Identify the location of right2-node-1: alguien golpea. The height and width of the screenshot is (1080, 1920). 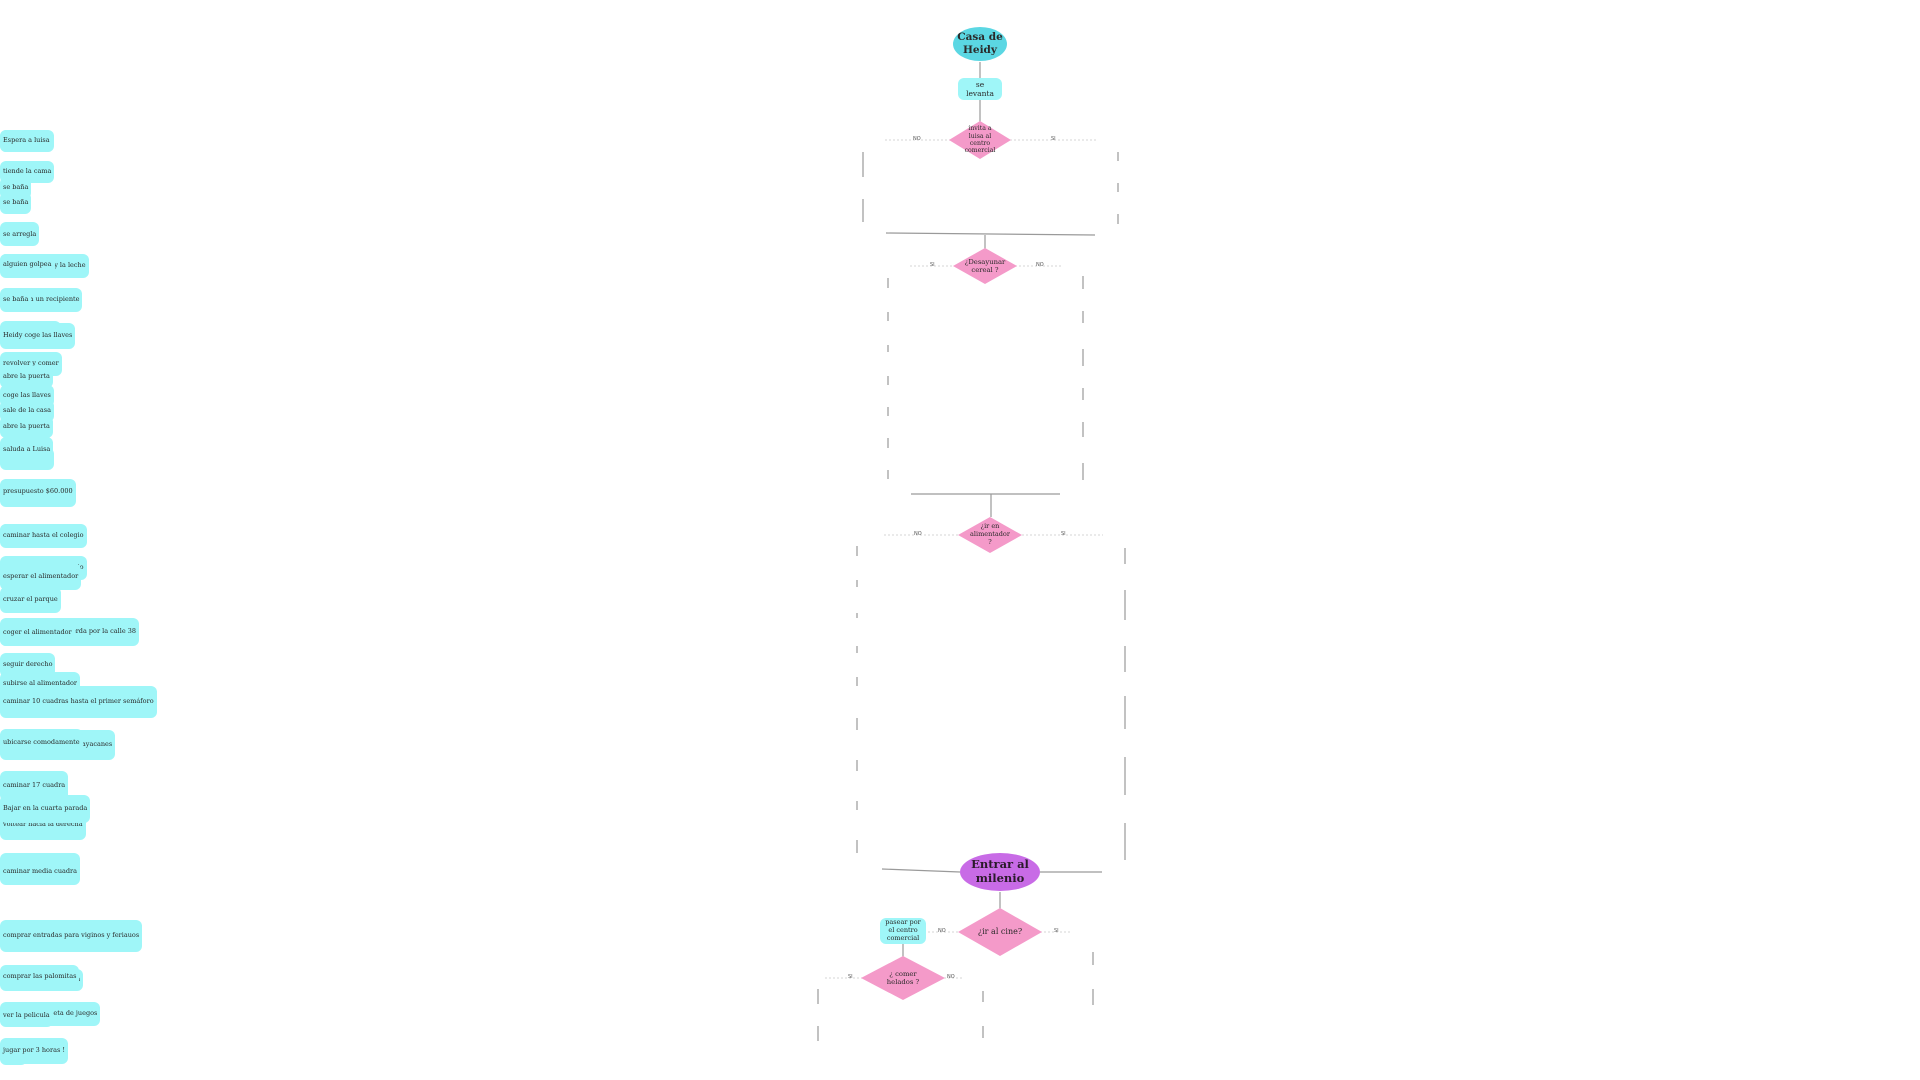
(27, 265).